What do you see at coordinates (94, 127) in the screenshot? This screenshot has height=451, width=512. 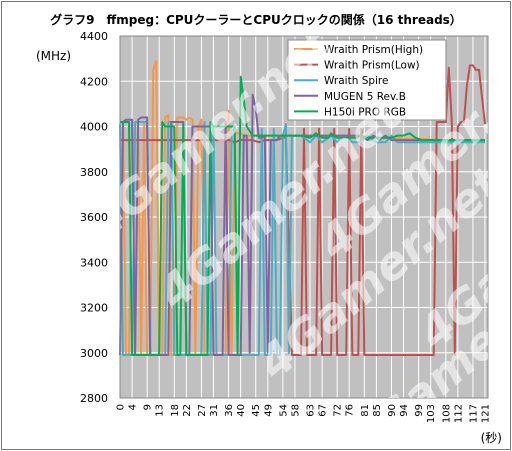 I see `y-tick-label: 4000` at bounding box center [94, 127].